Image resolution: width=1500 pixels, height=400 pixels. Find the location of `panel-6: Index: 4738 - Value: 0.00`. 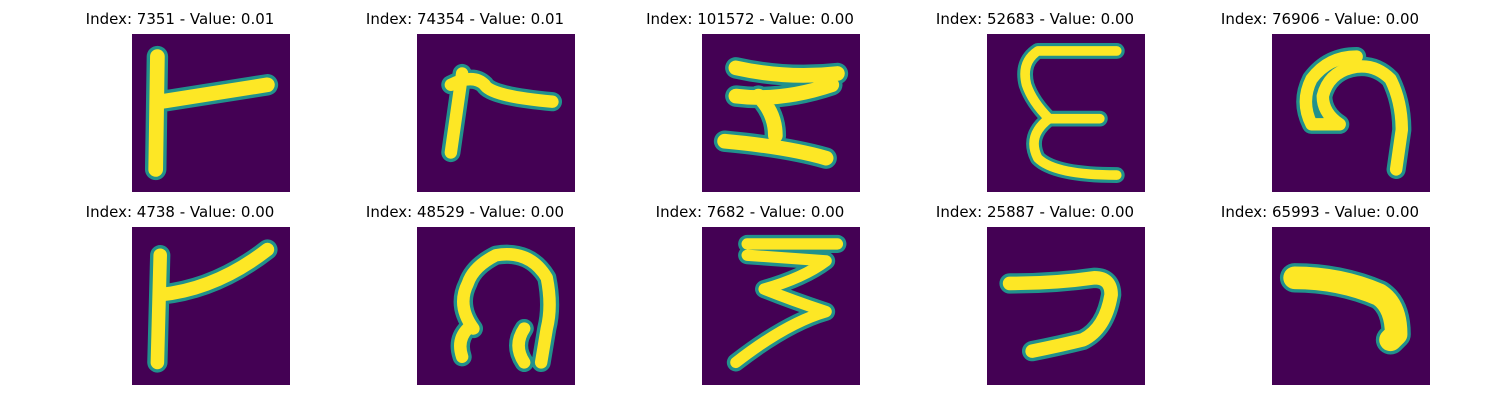

panel-6: Index: 4738 - Value: 0.00 is located at coordinates (180, 289).